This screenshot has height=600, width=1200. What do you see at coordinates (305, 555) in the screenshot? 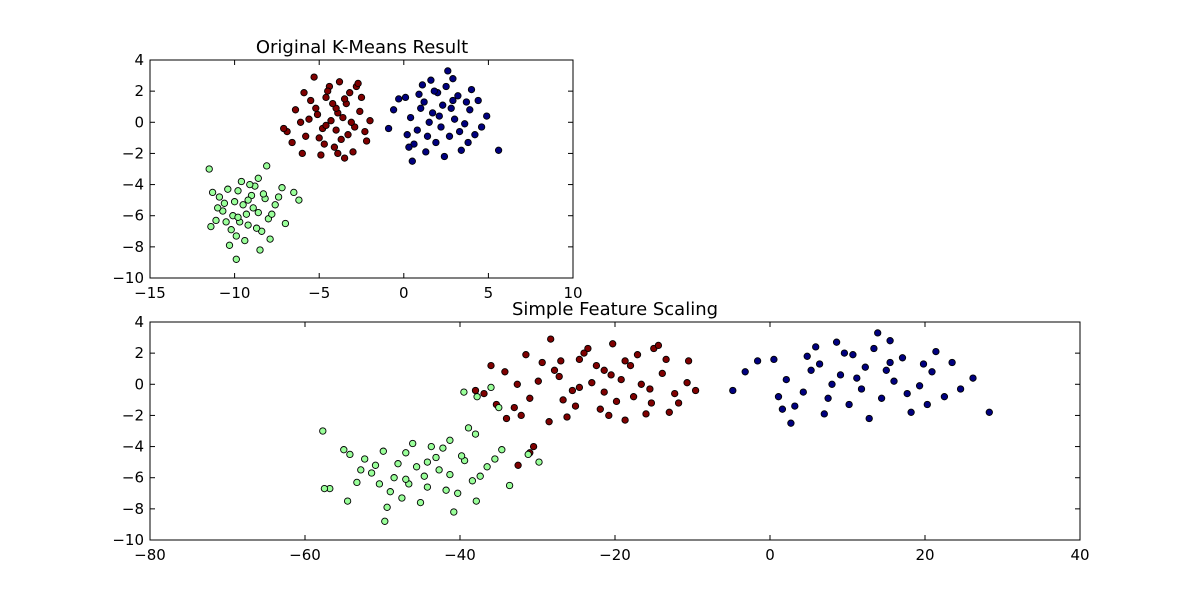
I see `x-tick-label: −60` at bounding box center [305, 555].